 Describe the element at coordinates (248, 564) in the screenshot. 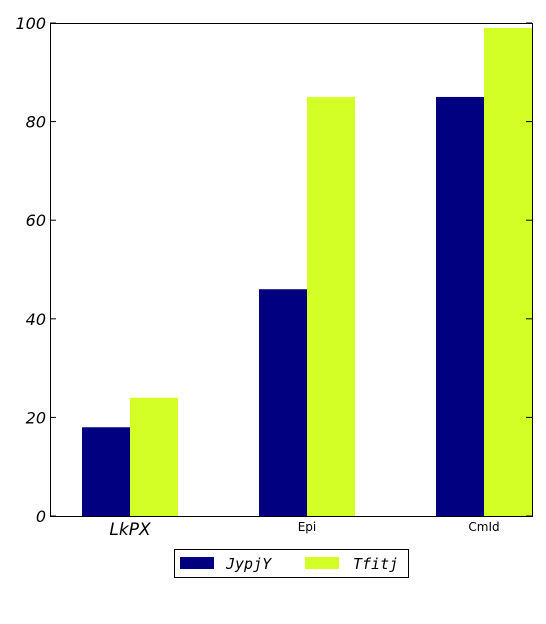

I see `legend-label-JypjY: JypjY` at that location.